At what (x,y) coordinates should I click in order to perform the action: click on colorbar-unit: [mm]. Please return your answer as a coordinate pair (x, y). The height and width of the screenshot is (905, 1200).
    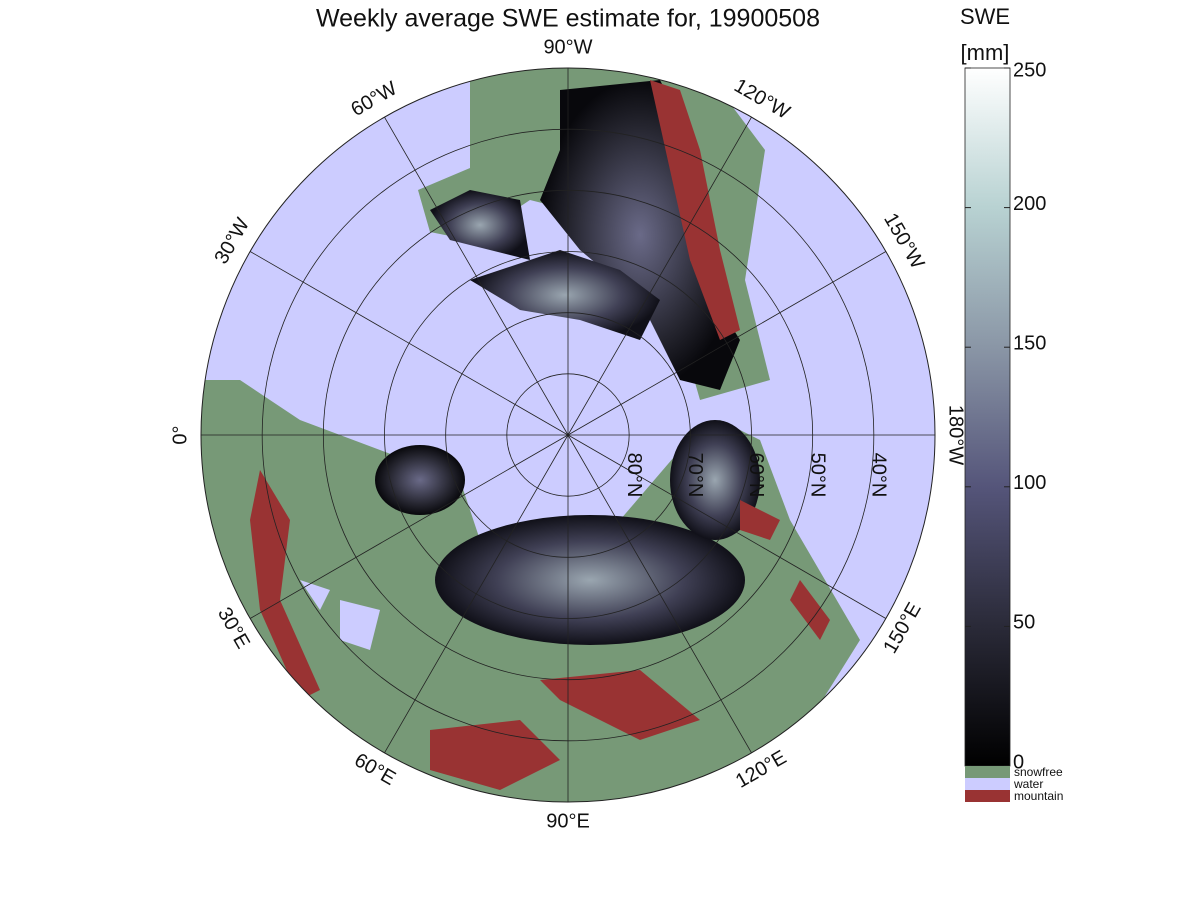
    Looking at the image, I should click on (985, 52).